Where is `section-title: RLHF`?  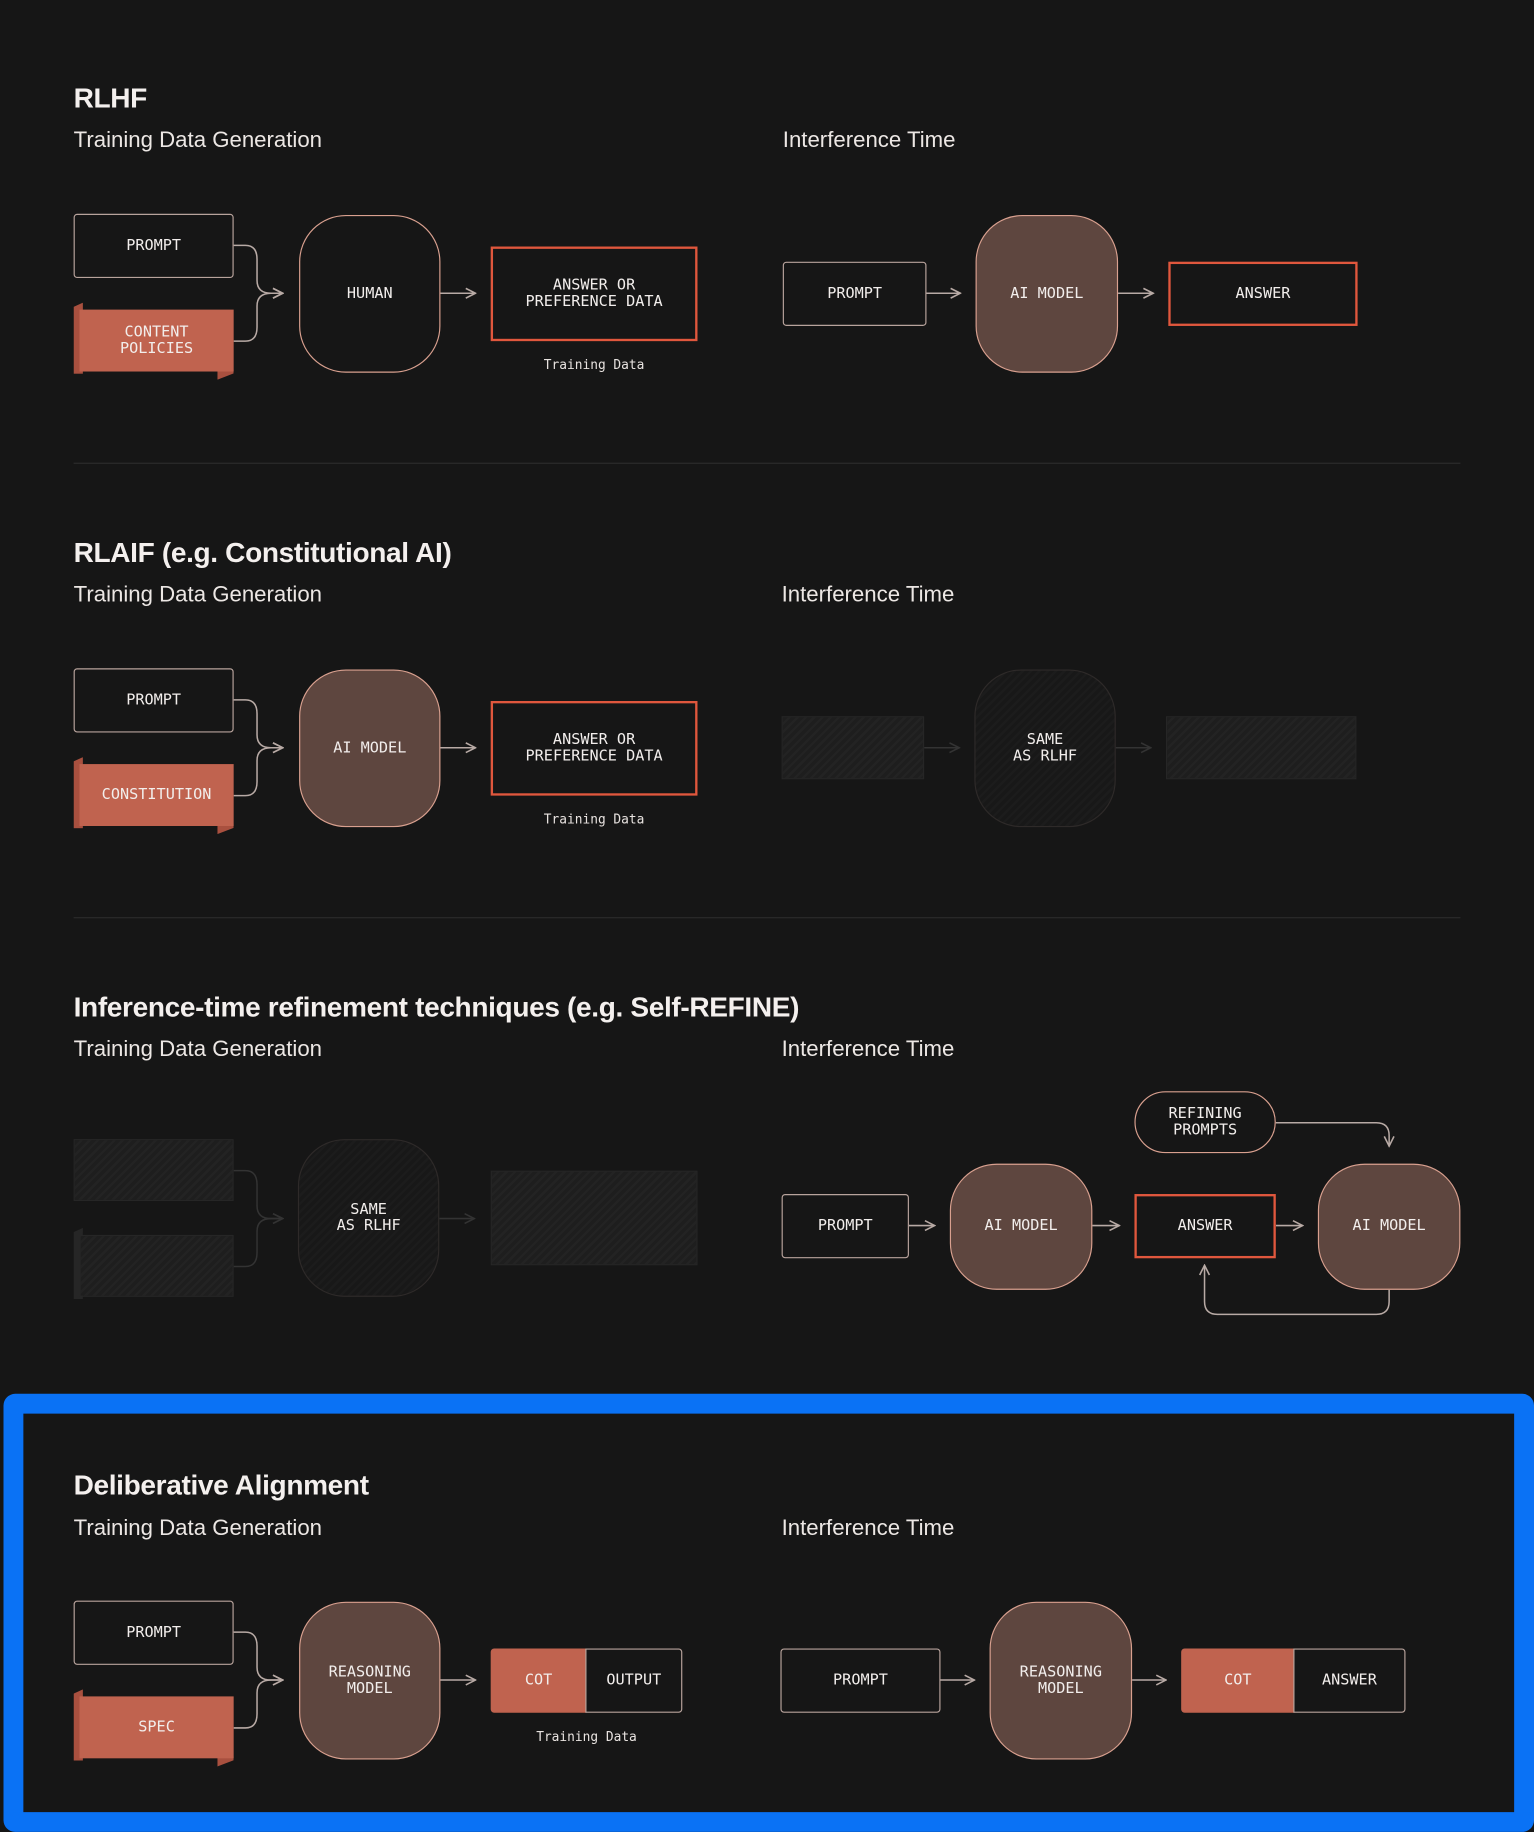 section-title: RLHF is located at coordinates (110, 98).